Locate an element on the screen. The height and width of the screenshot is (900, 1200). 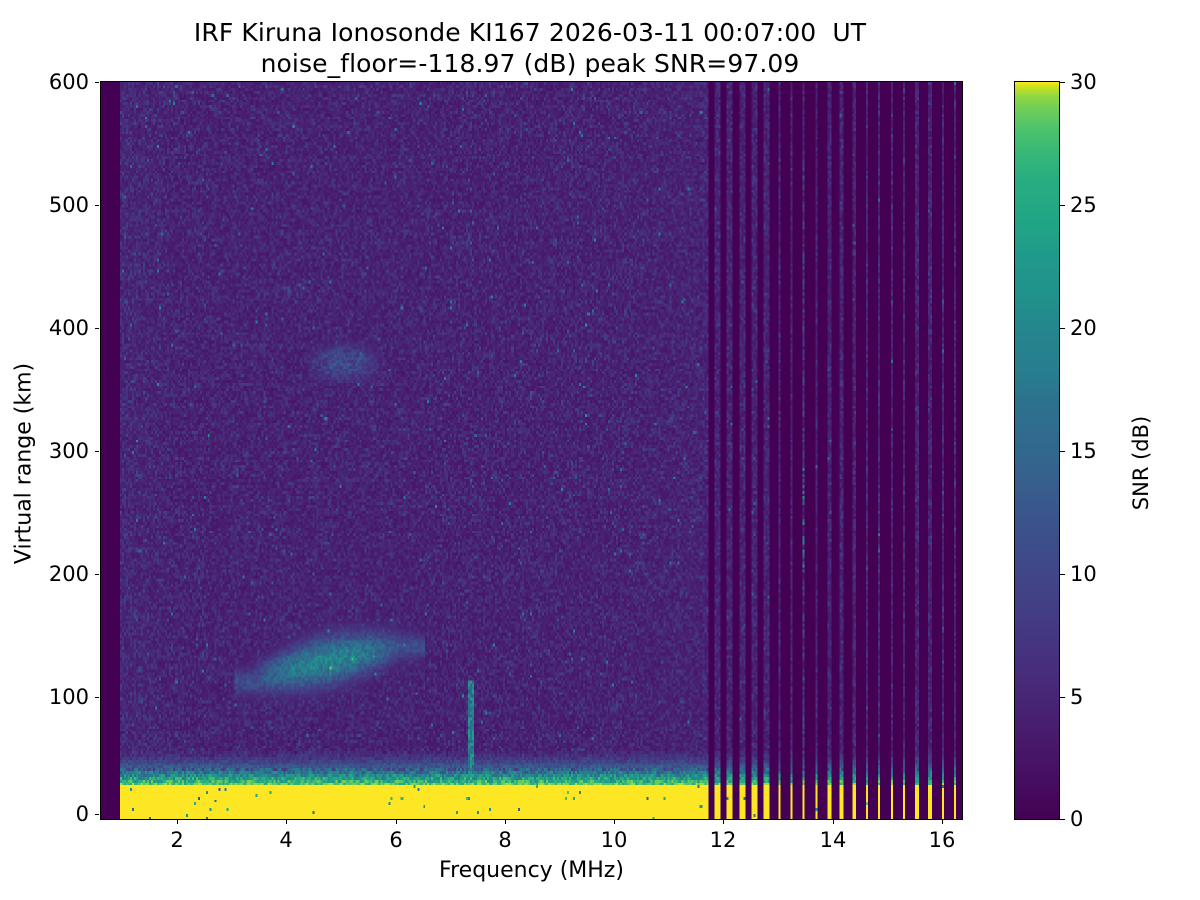
colorbar-label-30: 30 is located at coordinates (1083, 82).